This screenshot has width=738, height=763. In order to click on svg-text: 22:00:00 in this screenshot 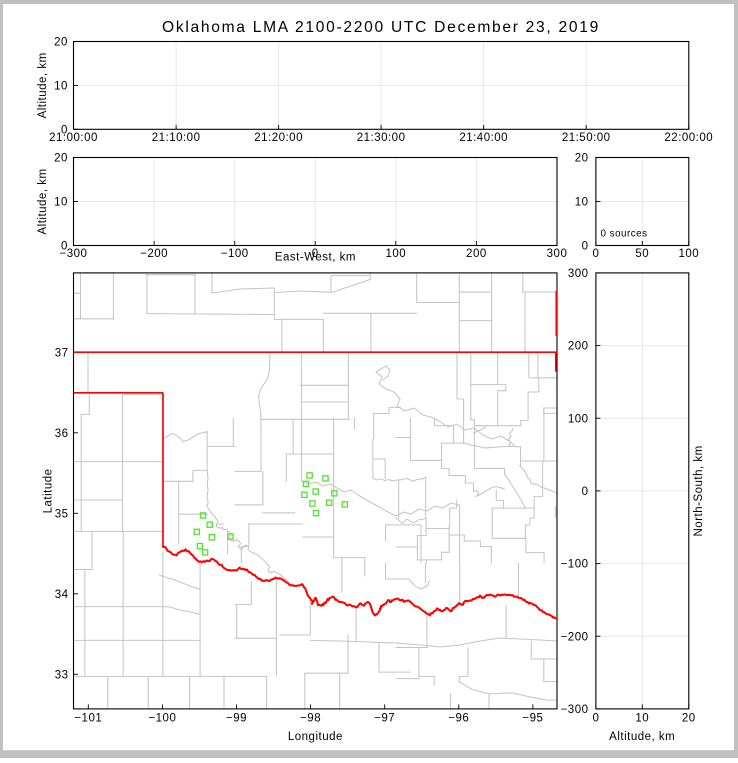, I will do `click(688, 138)`.